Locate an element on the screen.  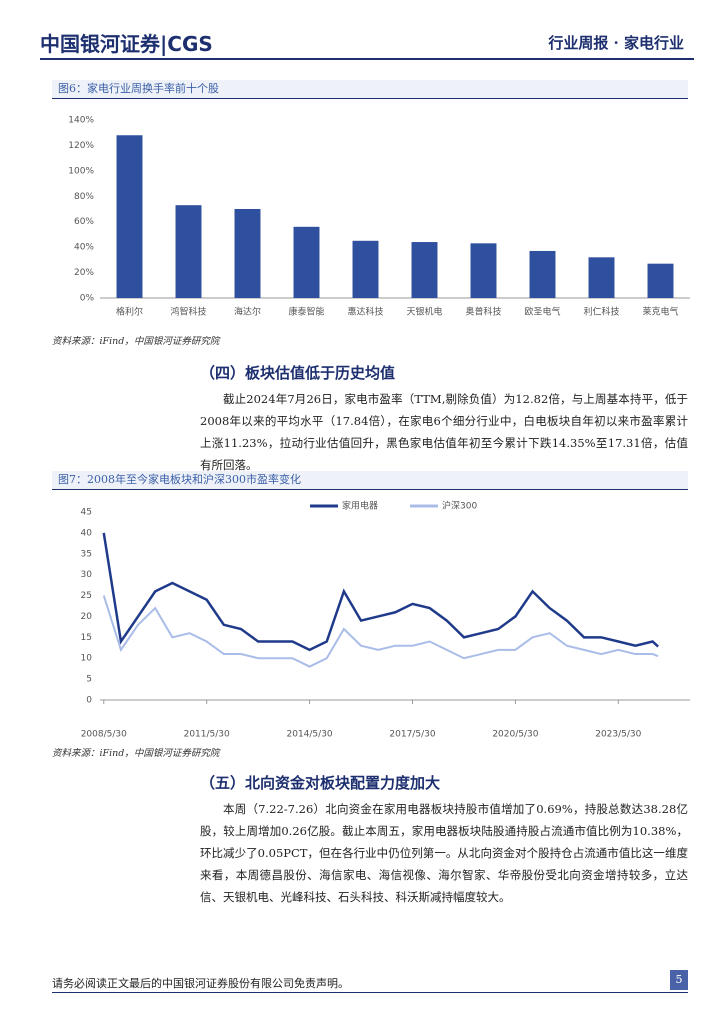
x-tick-label: 鸿智科技 is located at coordinates (188, 312).